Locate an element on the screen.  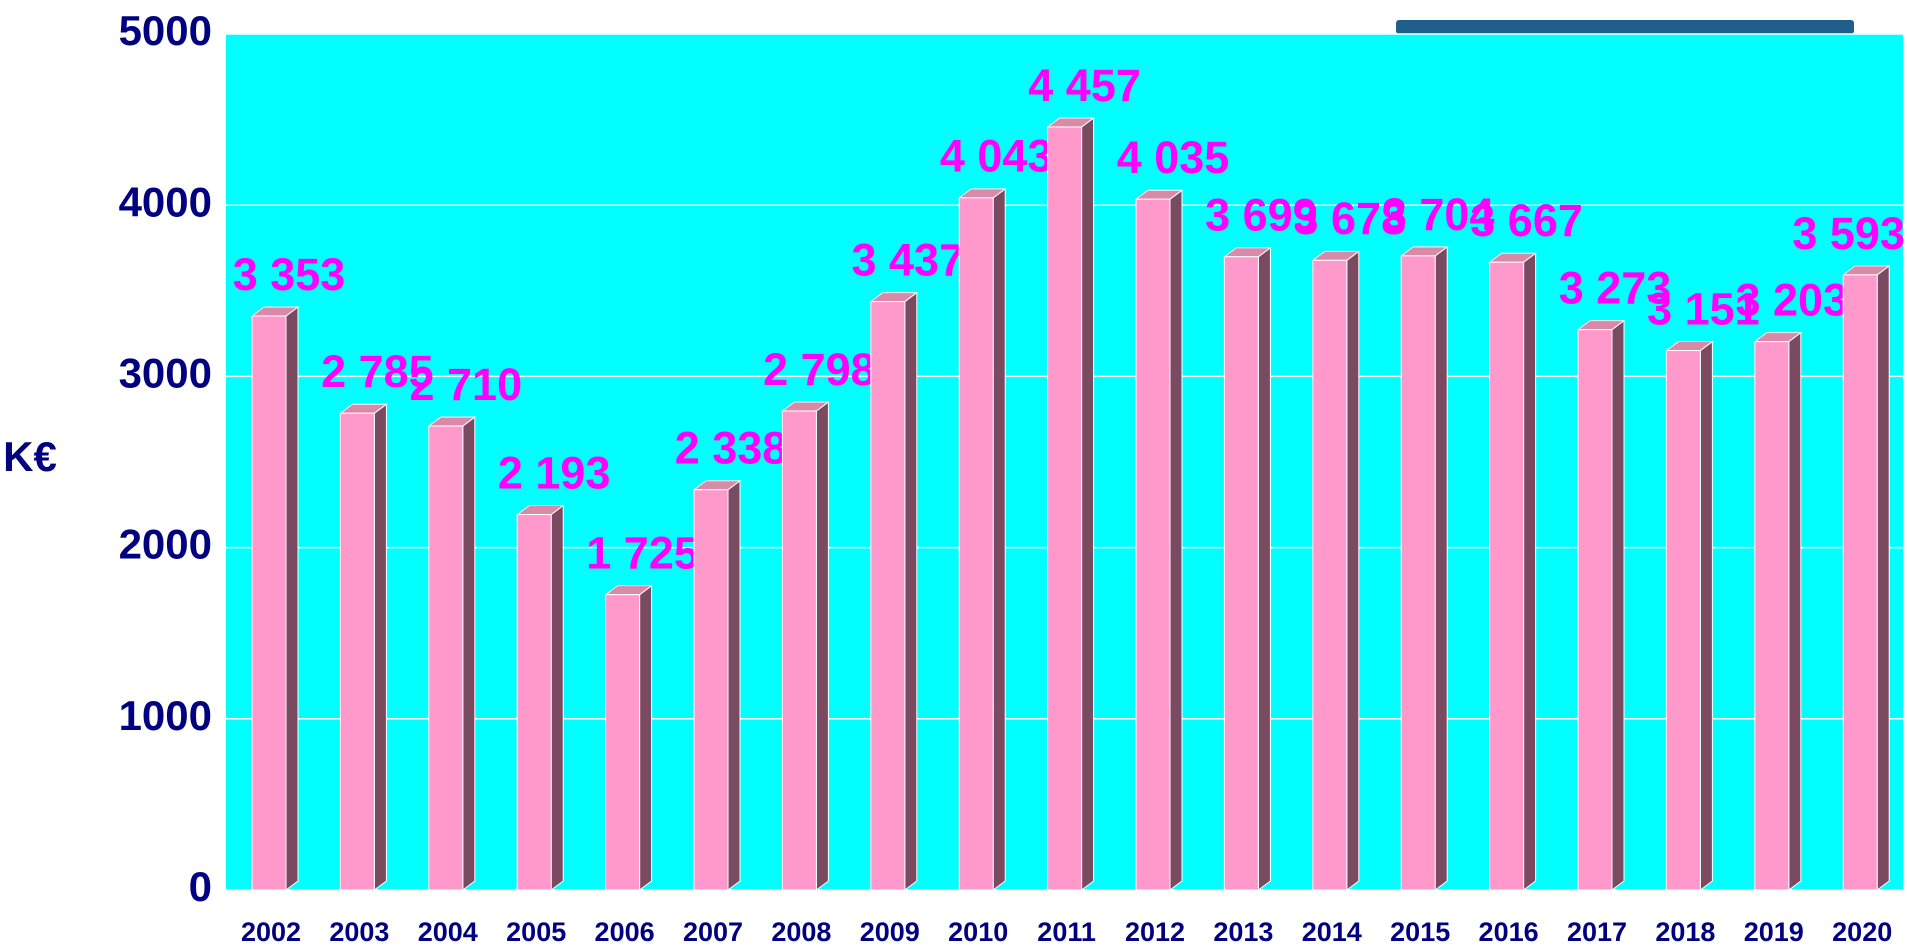
data-label: 3 704 is located at coordinates (1438, 214).